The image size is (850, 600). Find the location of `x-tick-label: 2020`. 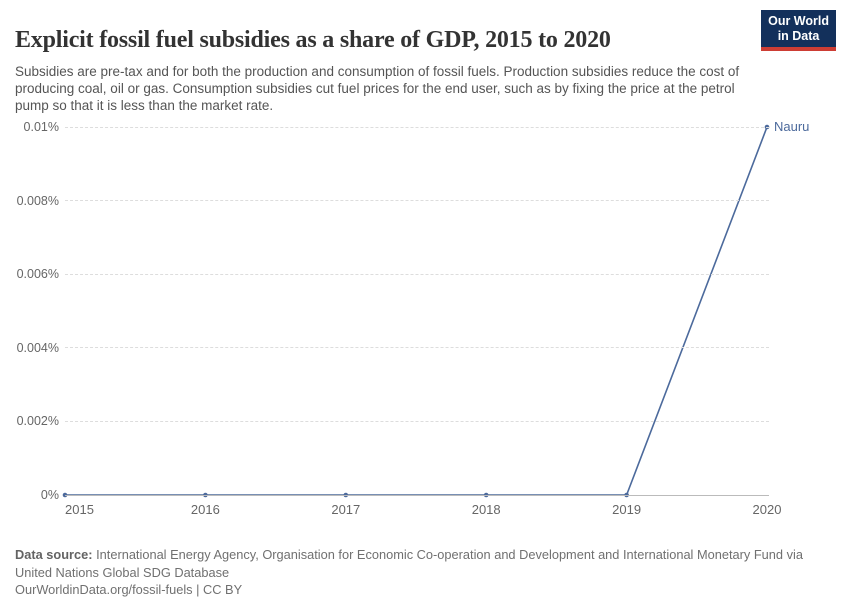

x-tick-label: 2020 is located at coordinates (767, 509).